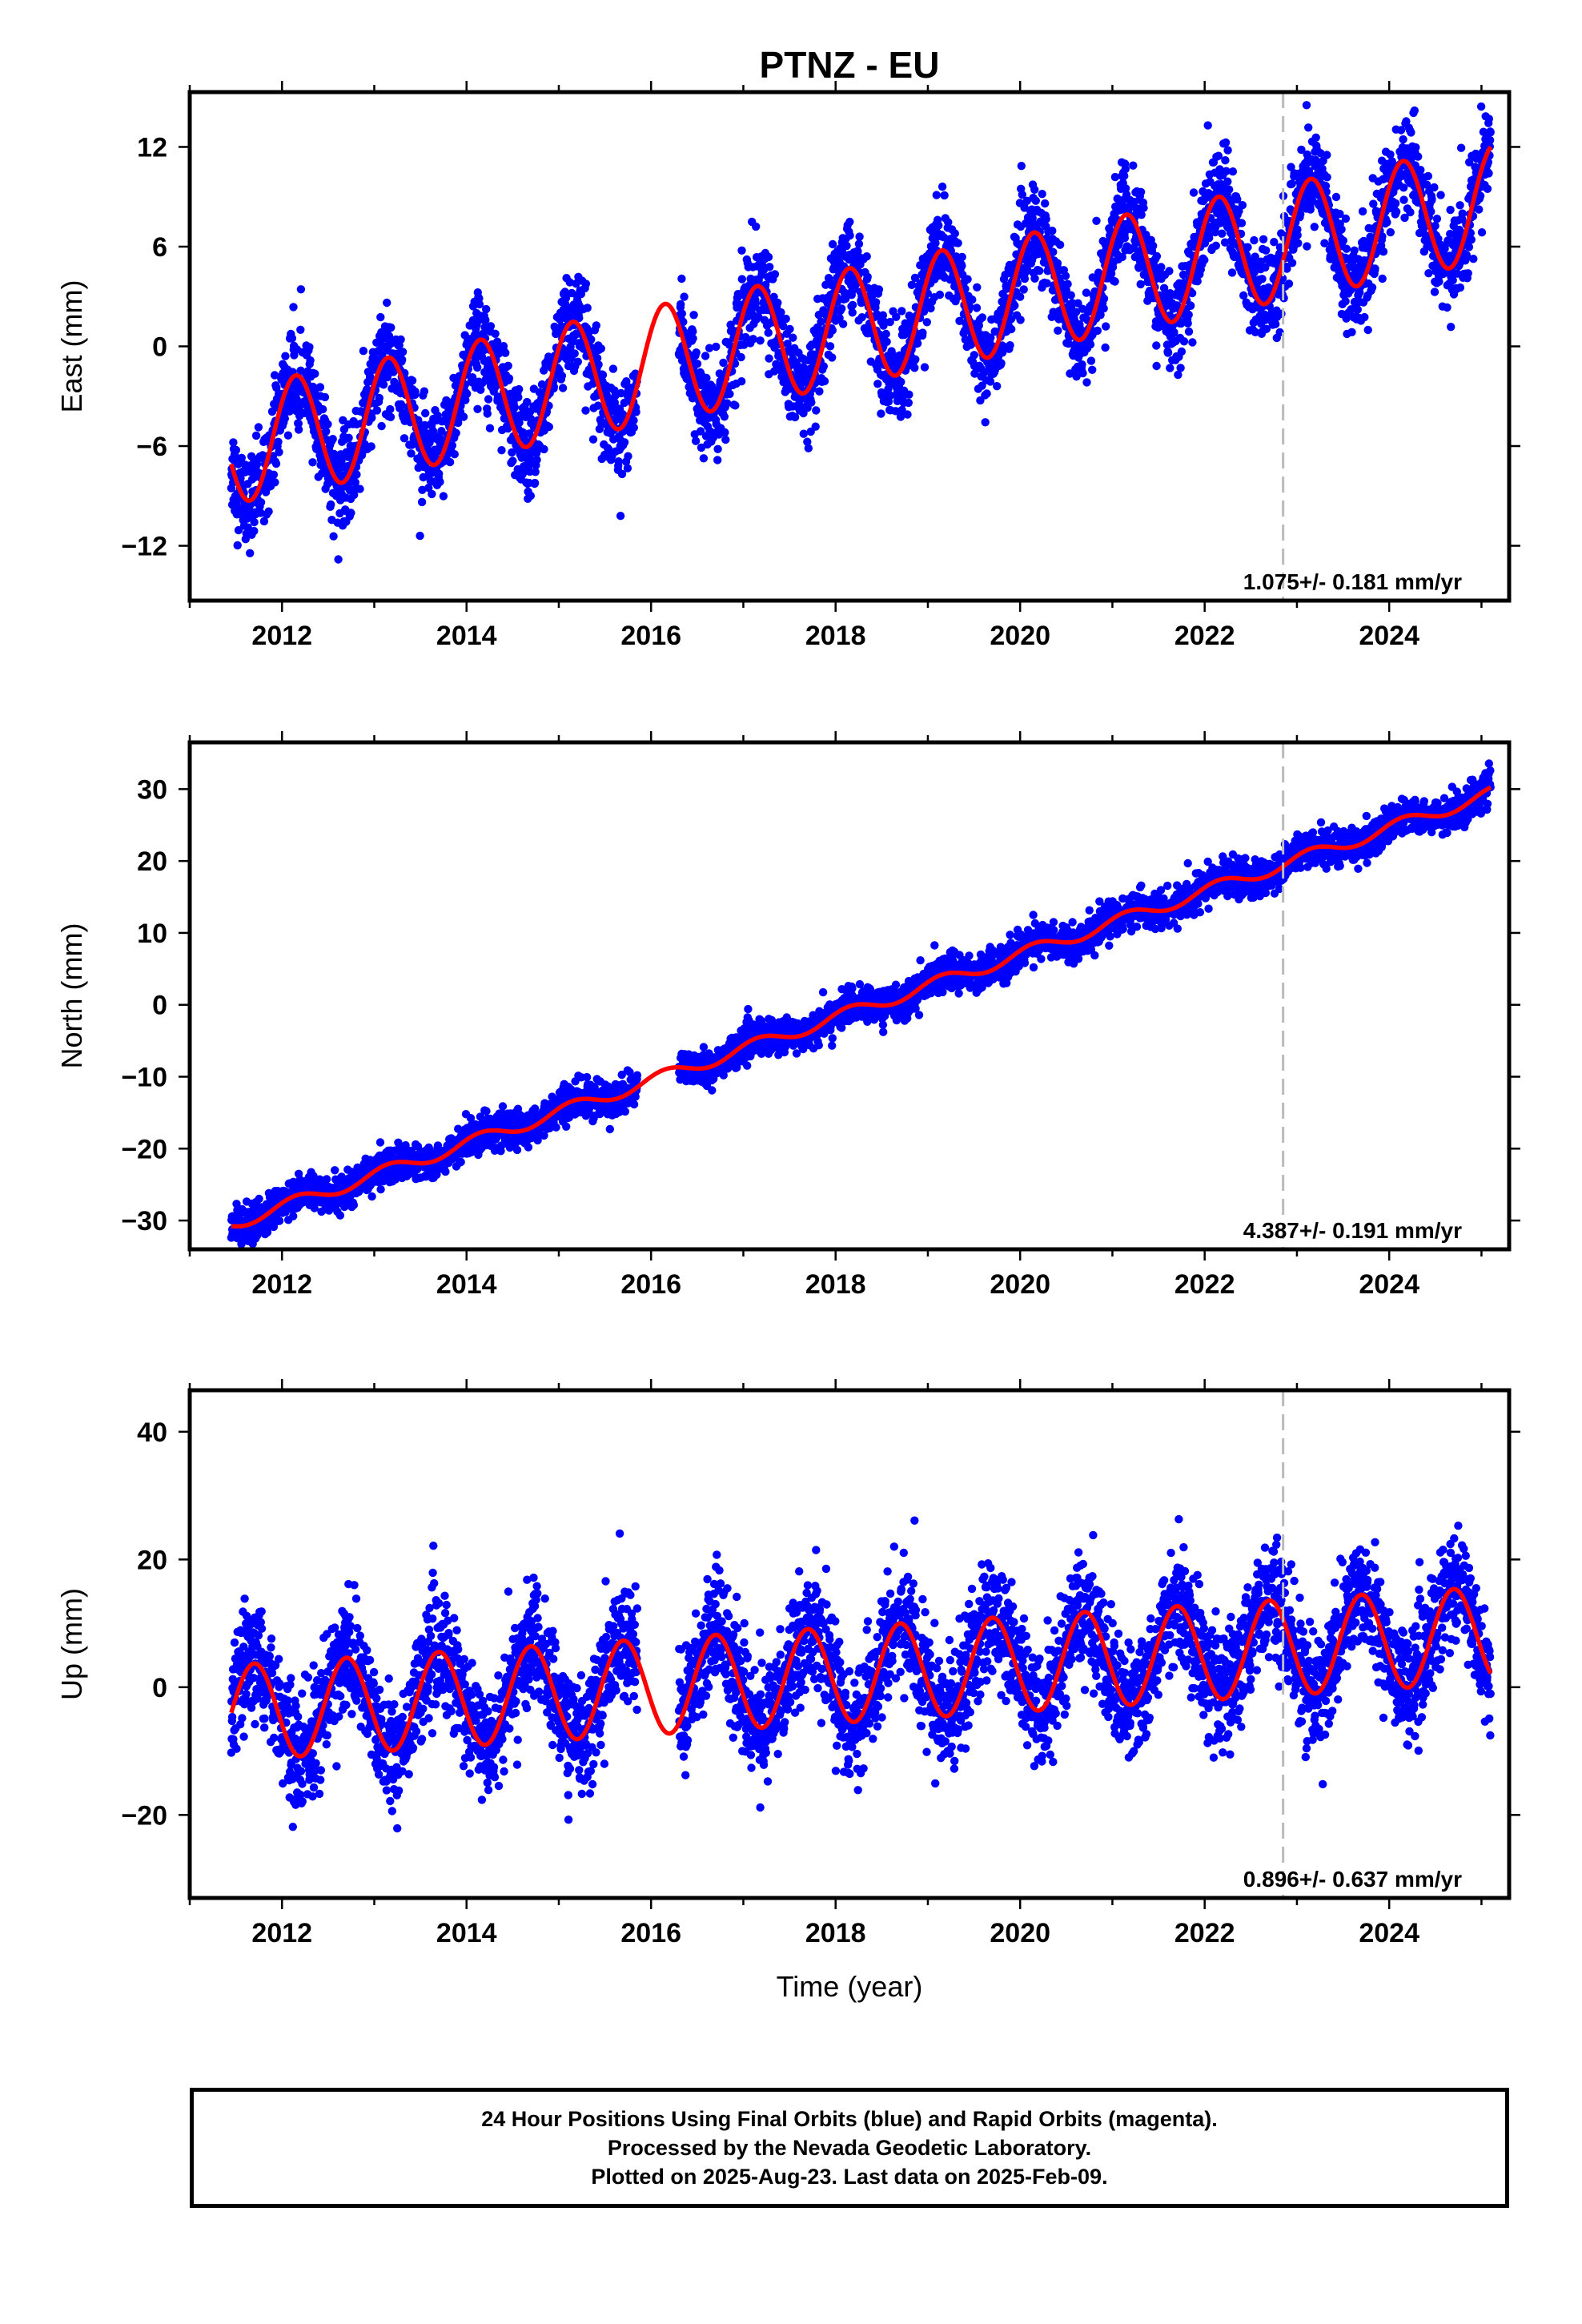 The image size is (1582, 2324). I want to click on x-tick-label: 2016, so click(650, 636).